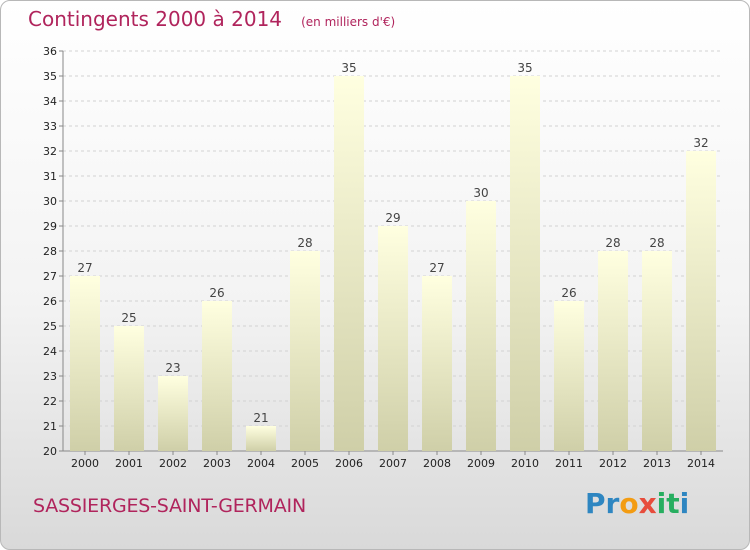 The width and height of the screenshot is (750, 550). I want to click on commune-name: SASSIERGES-SAINT-GERMAIN, so click(169, 506).